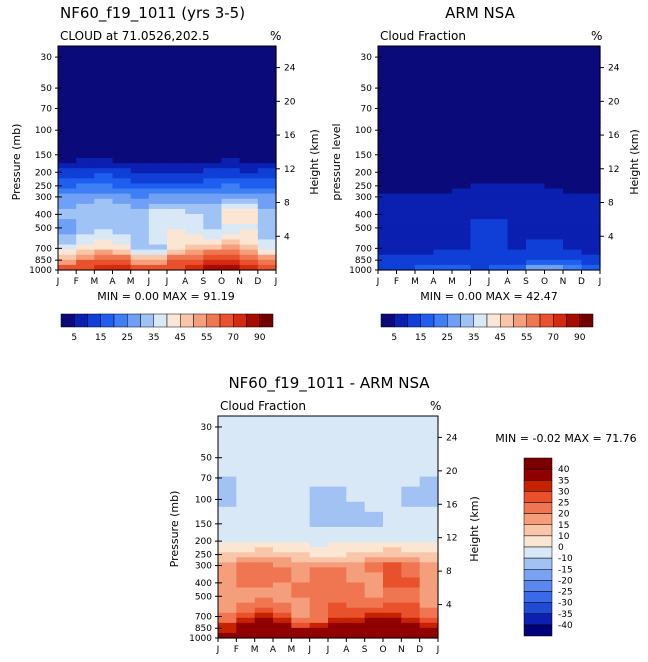 Image resolution: width=648 pixels, height=662 pixels. I want to click on y-right-tick-label: 8, so click(449, 572).